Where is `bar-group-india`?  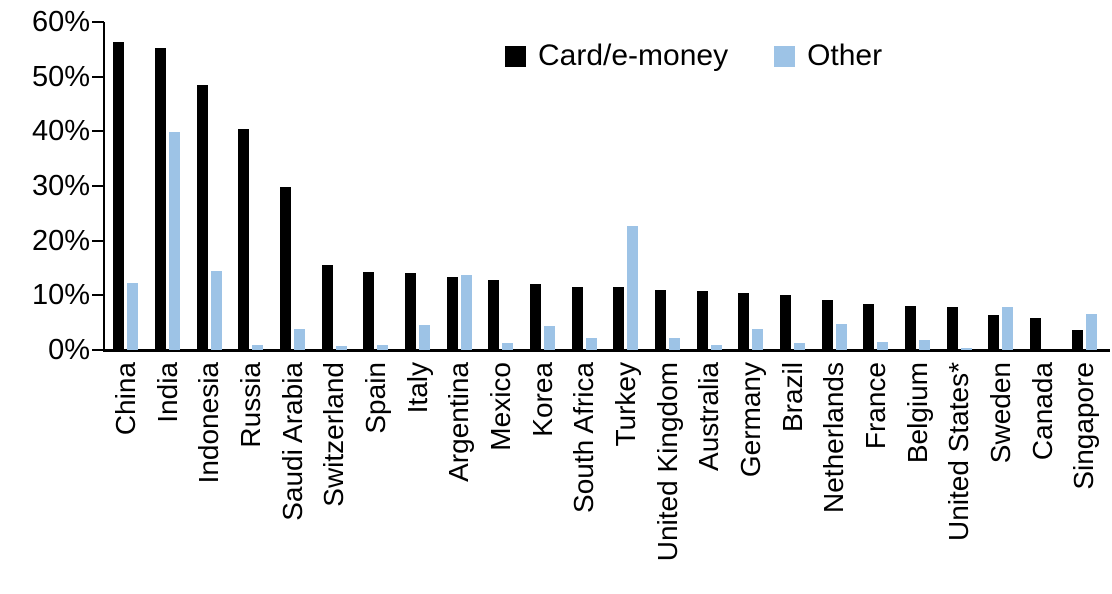 bar-group-india is located at coordinates (168, 186).